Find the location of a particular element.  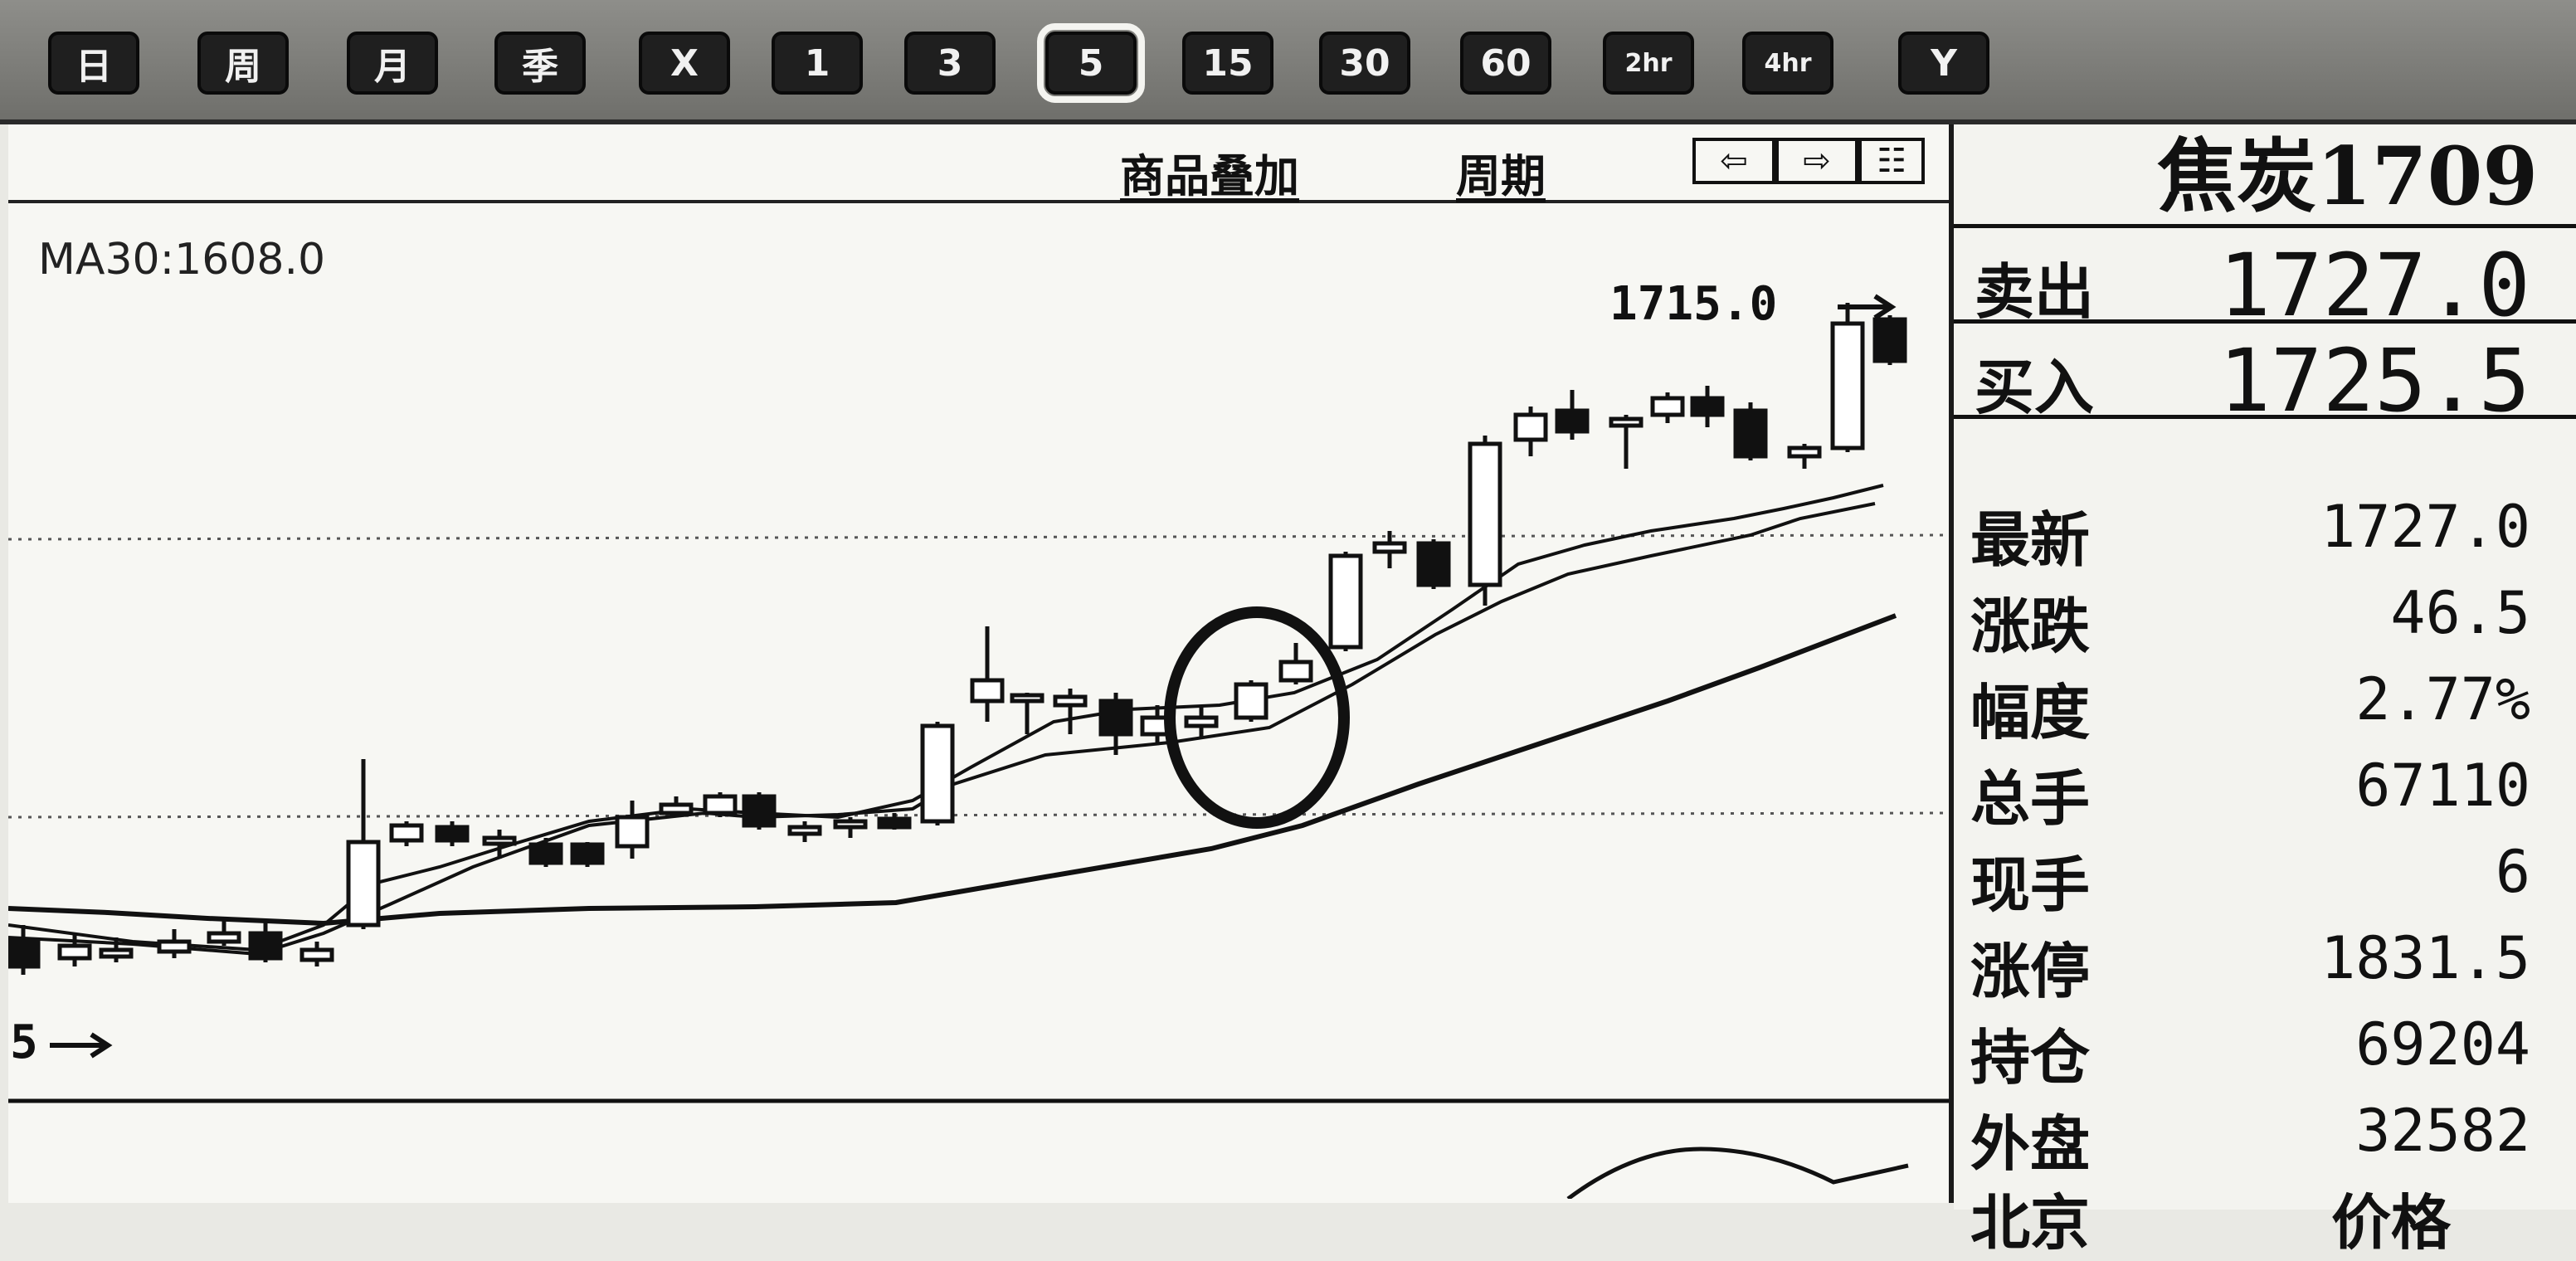

chart-header: 商品叠加 周期 ⇦ ⇨ ☷ is located at coordinates (978, 163).